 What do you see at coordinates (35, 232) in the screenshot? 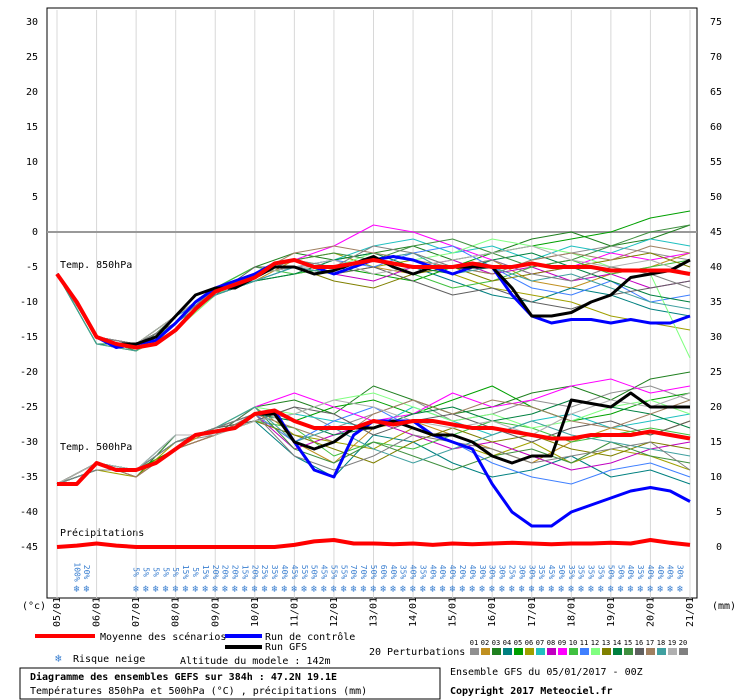
I see `y-tick-label: 0` at bounding box center [35, 232].